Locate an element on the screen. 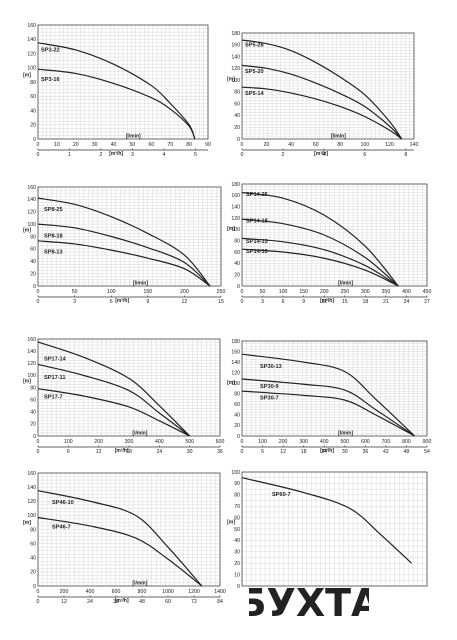  series-label: SP60-7 is located at coordinates (281, 495).